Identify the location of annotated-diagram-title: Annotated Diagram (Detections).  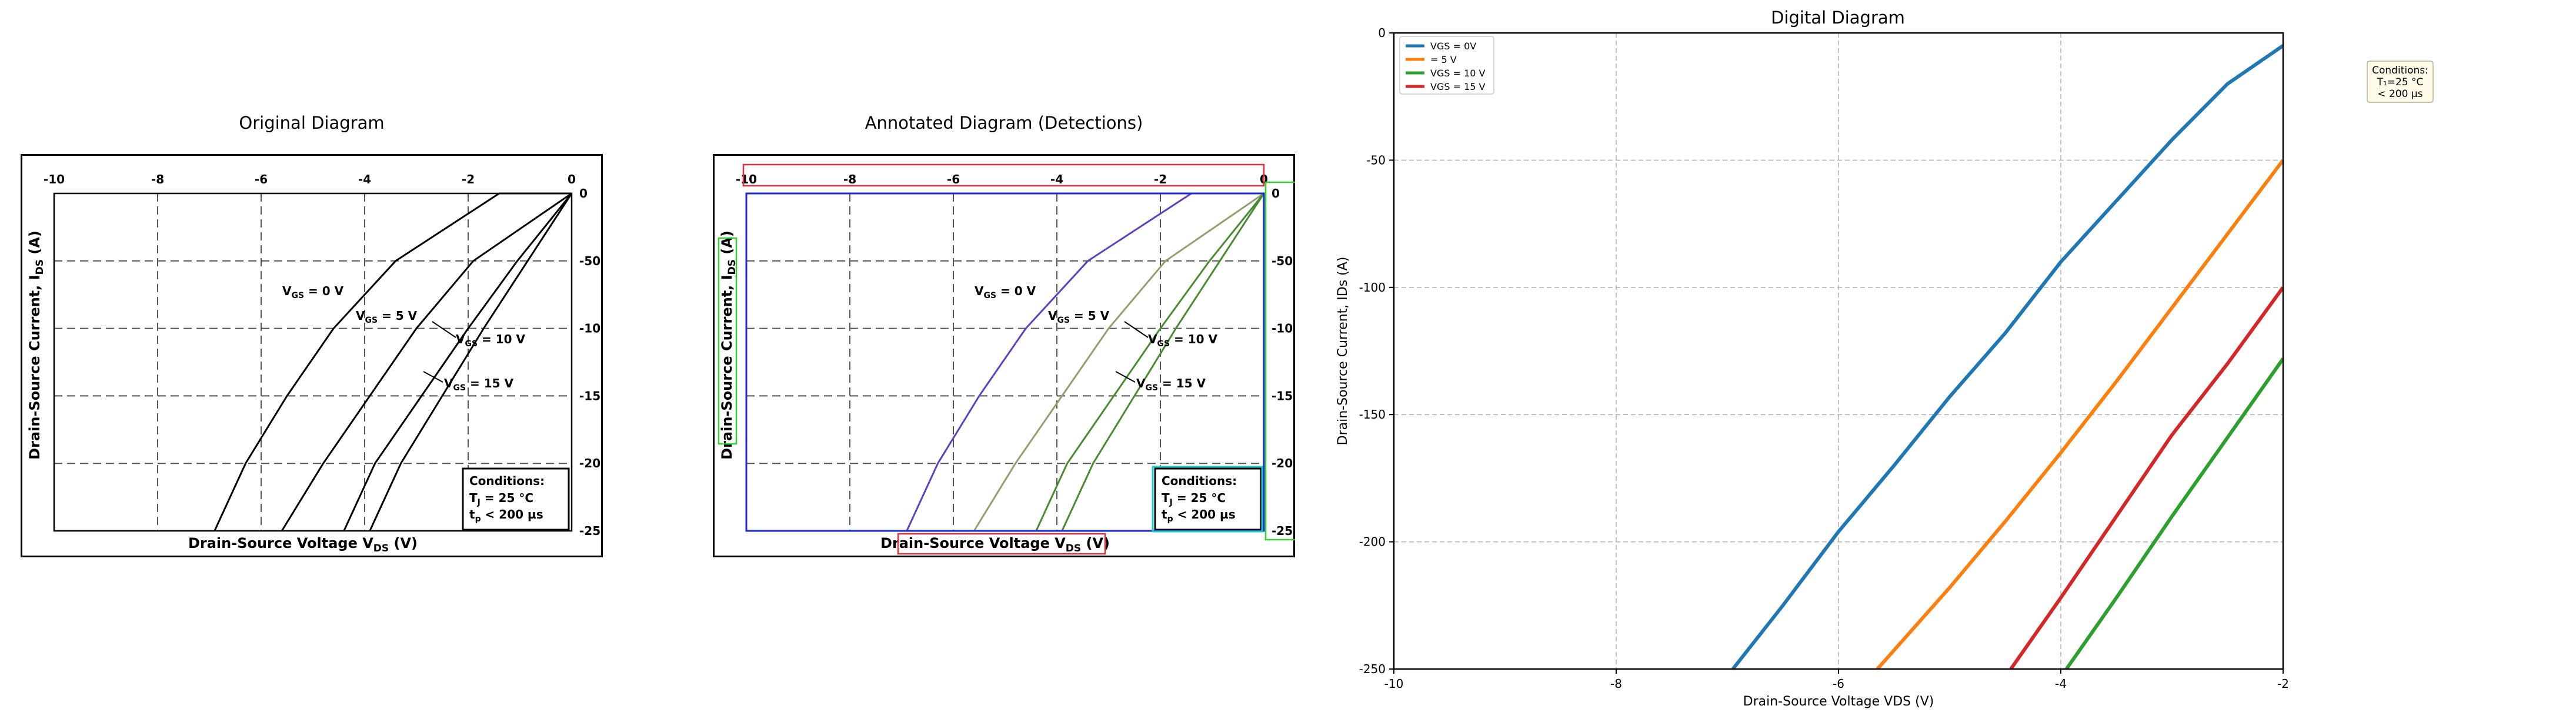
(1004, 123).